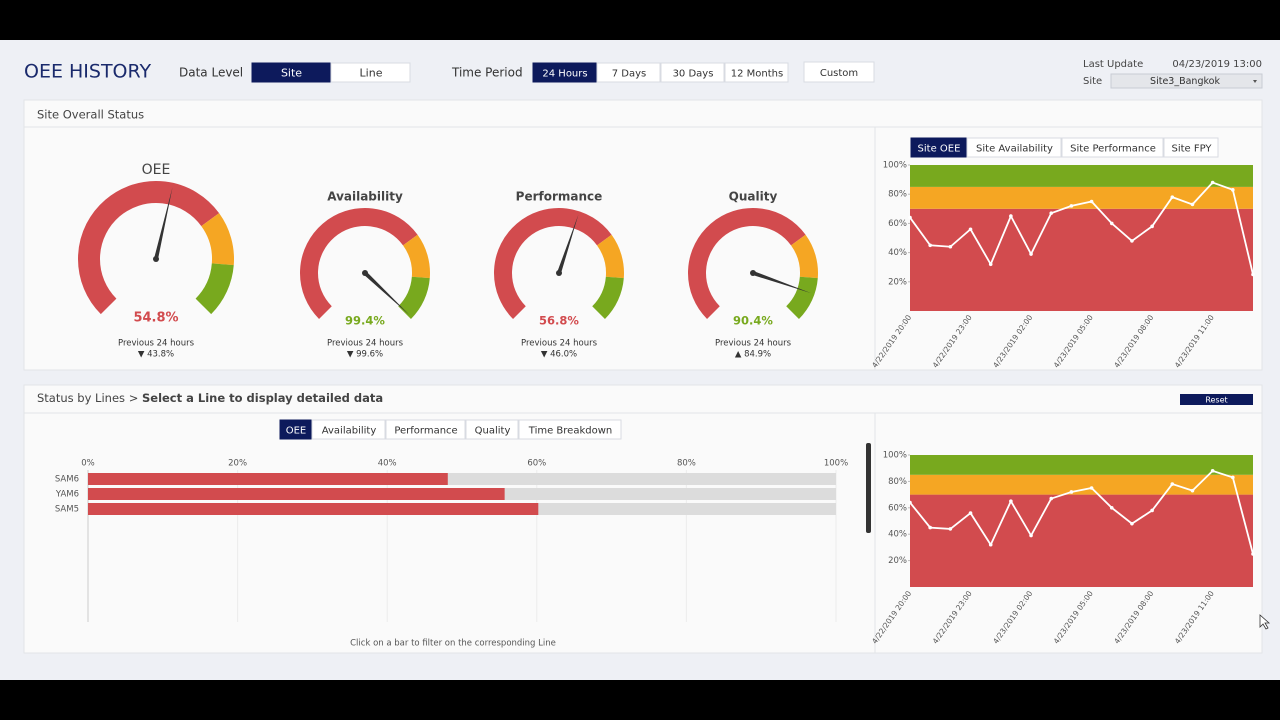 Image resolution: width=1280 pixels, height=720 pixels. I want to click on metric-tab-label: Quality, so click(493, 431).